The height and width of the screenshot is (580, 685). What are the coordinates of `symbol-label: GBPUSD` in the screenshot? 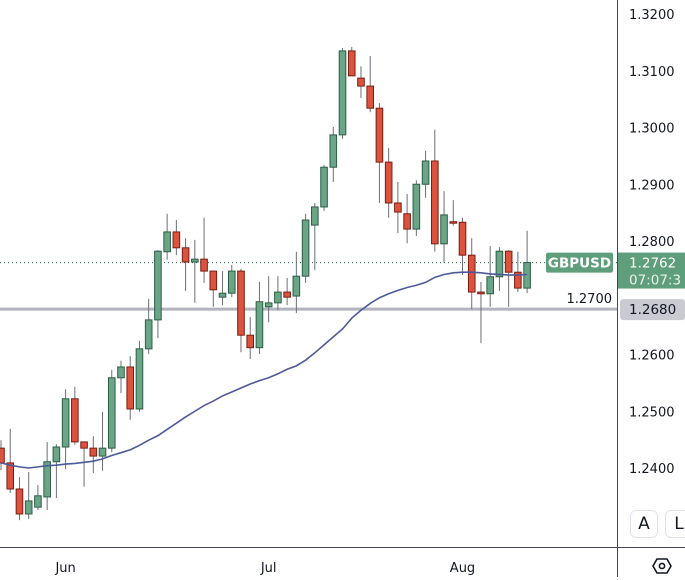 It's located at (579, 264).